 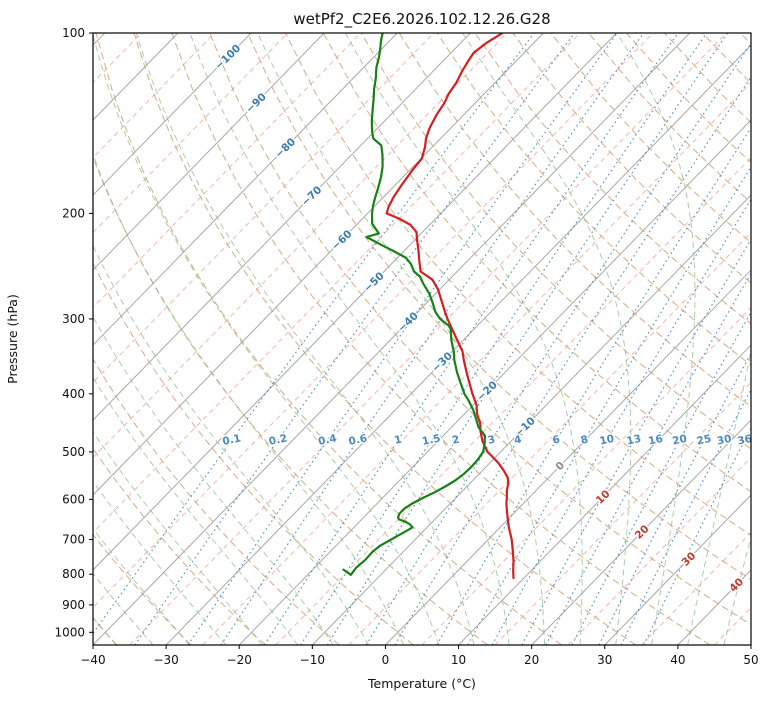 What do you see at coordinates (69, 632) in the screenshot?
I see `y-tick-label: 1000` at bounding box center [69, 632].